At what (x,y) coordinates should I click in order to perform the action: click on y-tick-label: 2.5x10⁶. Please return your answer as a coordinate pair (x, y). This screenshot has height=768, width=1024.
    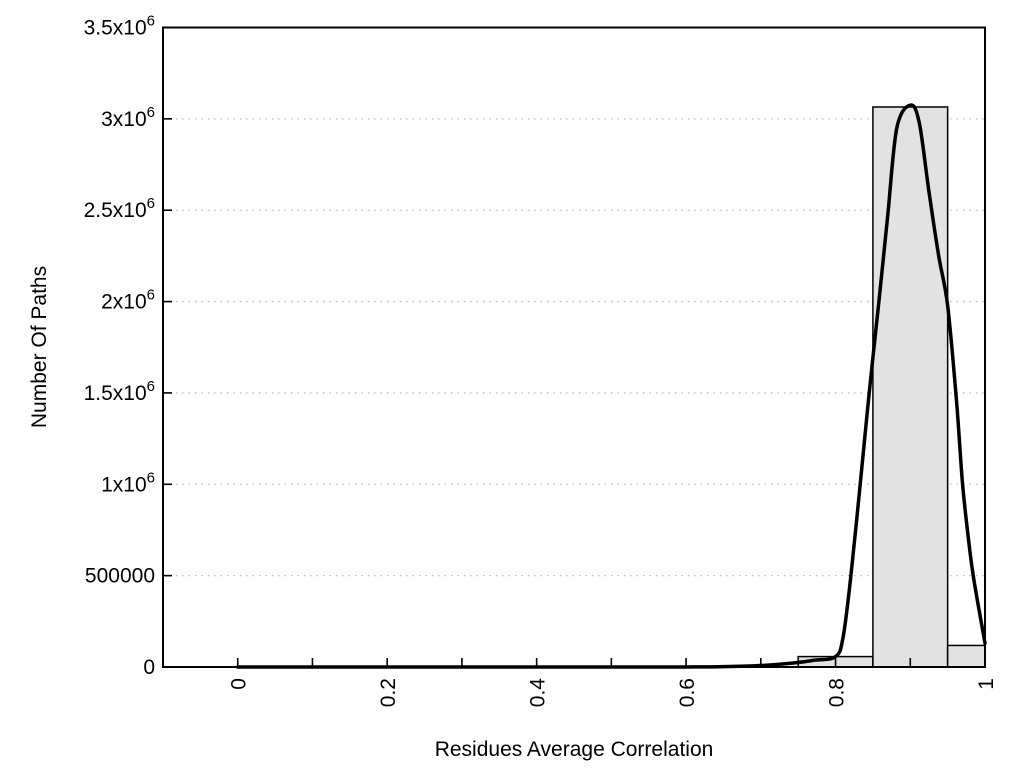
    Looking at the image, I should click on (119, 208).